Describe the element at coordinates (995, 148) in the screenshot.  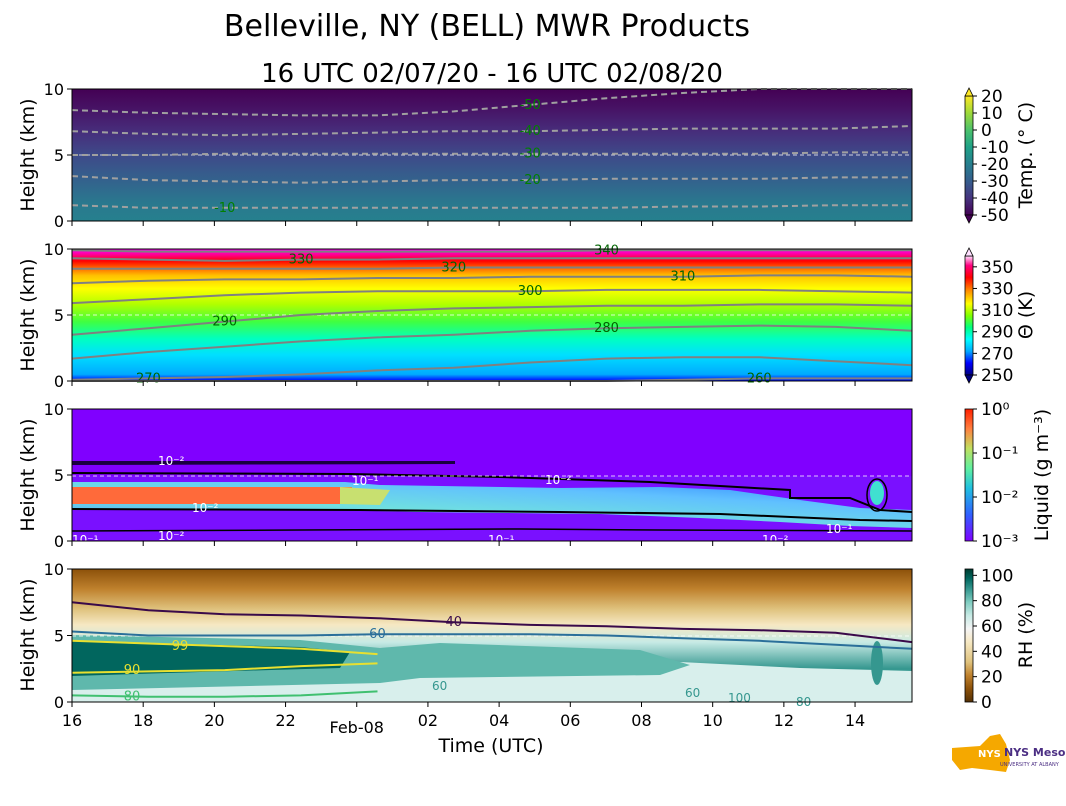
I see `colorbar-tick-label: -10` at that location.